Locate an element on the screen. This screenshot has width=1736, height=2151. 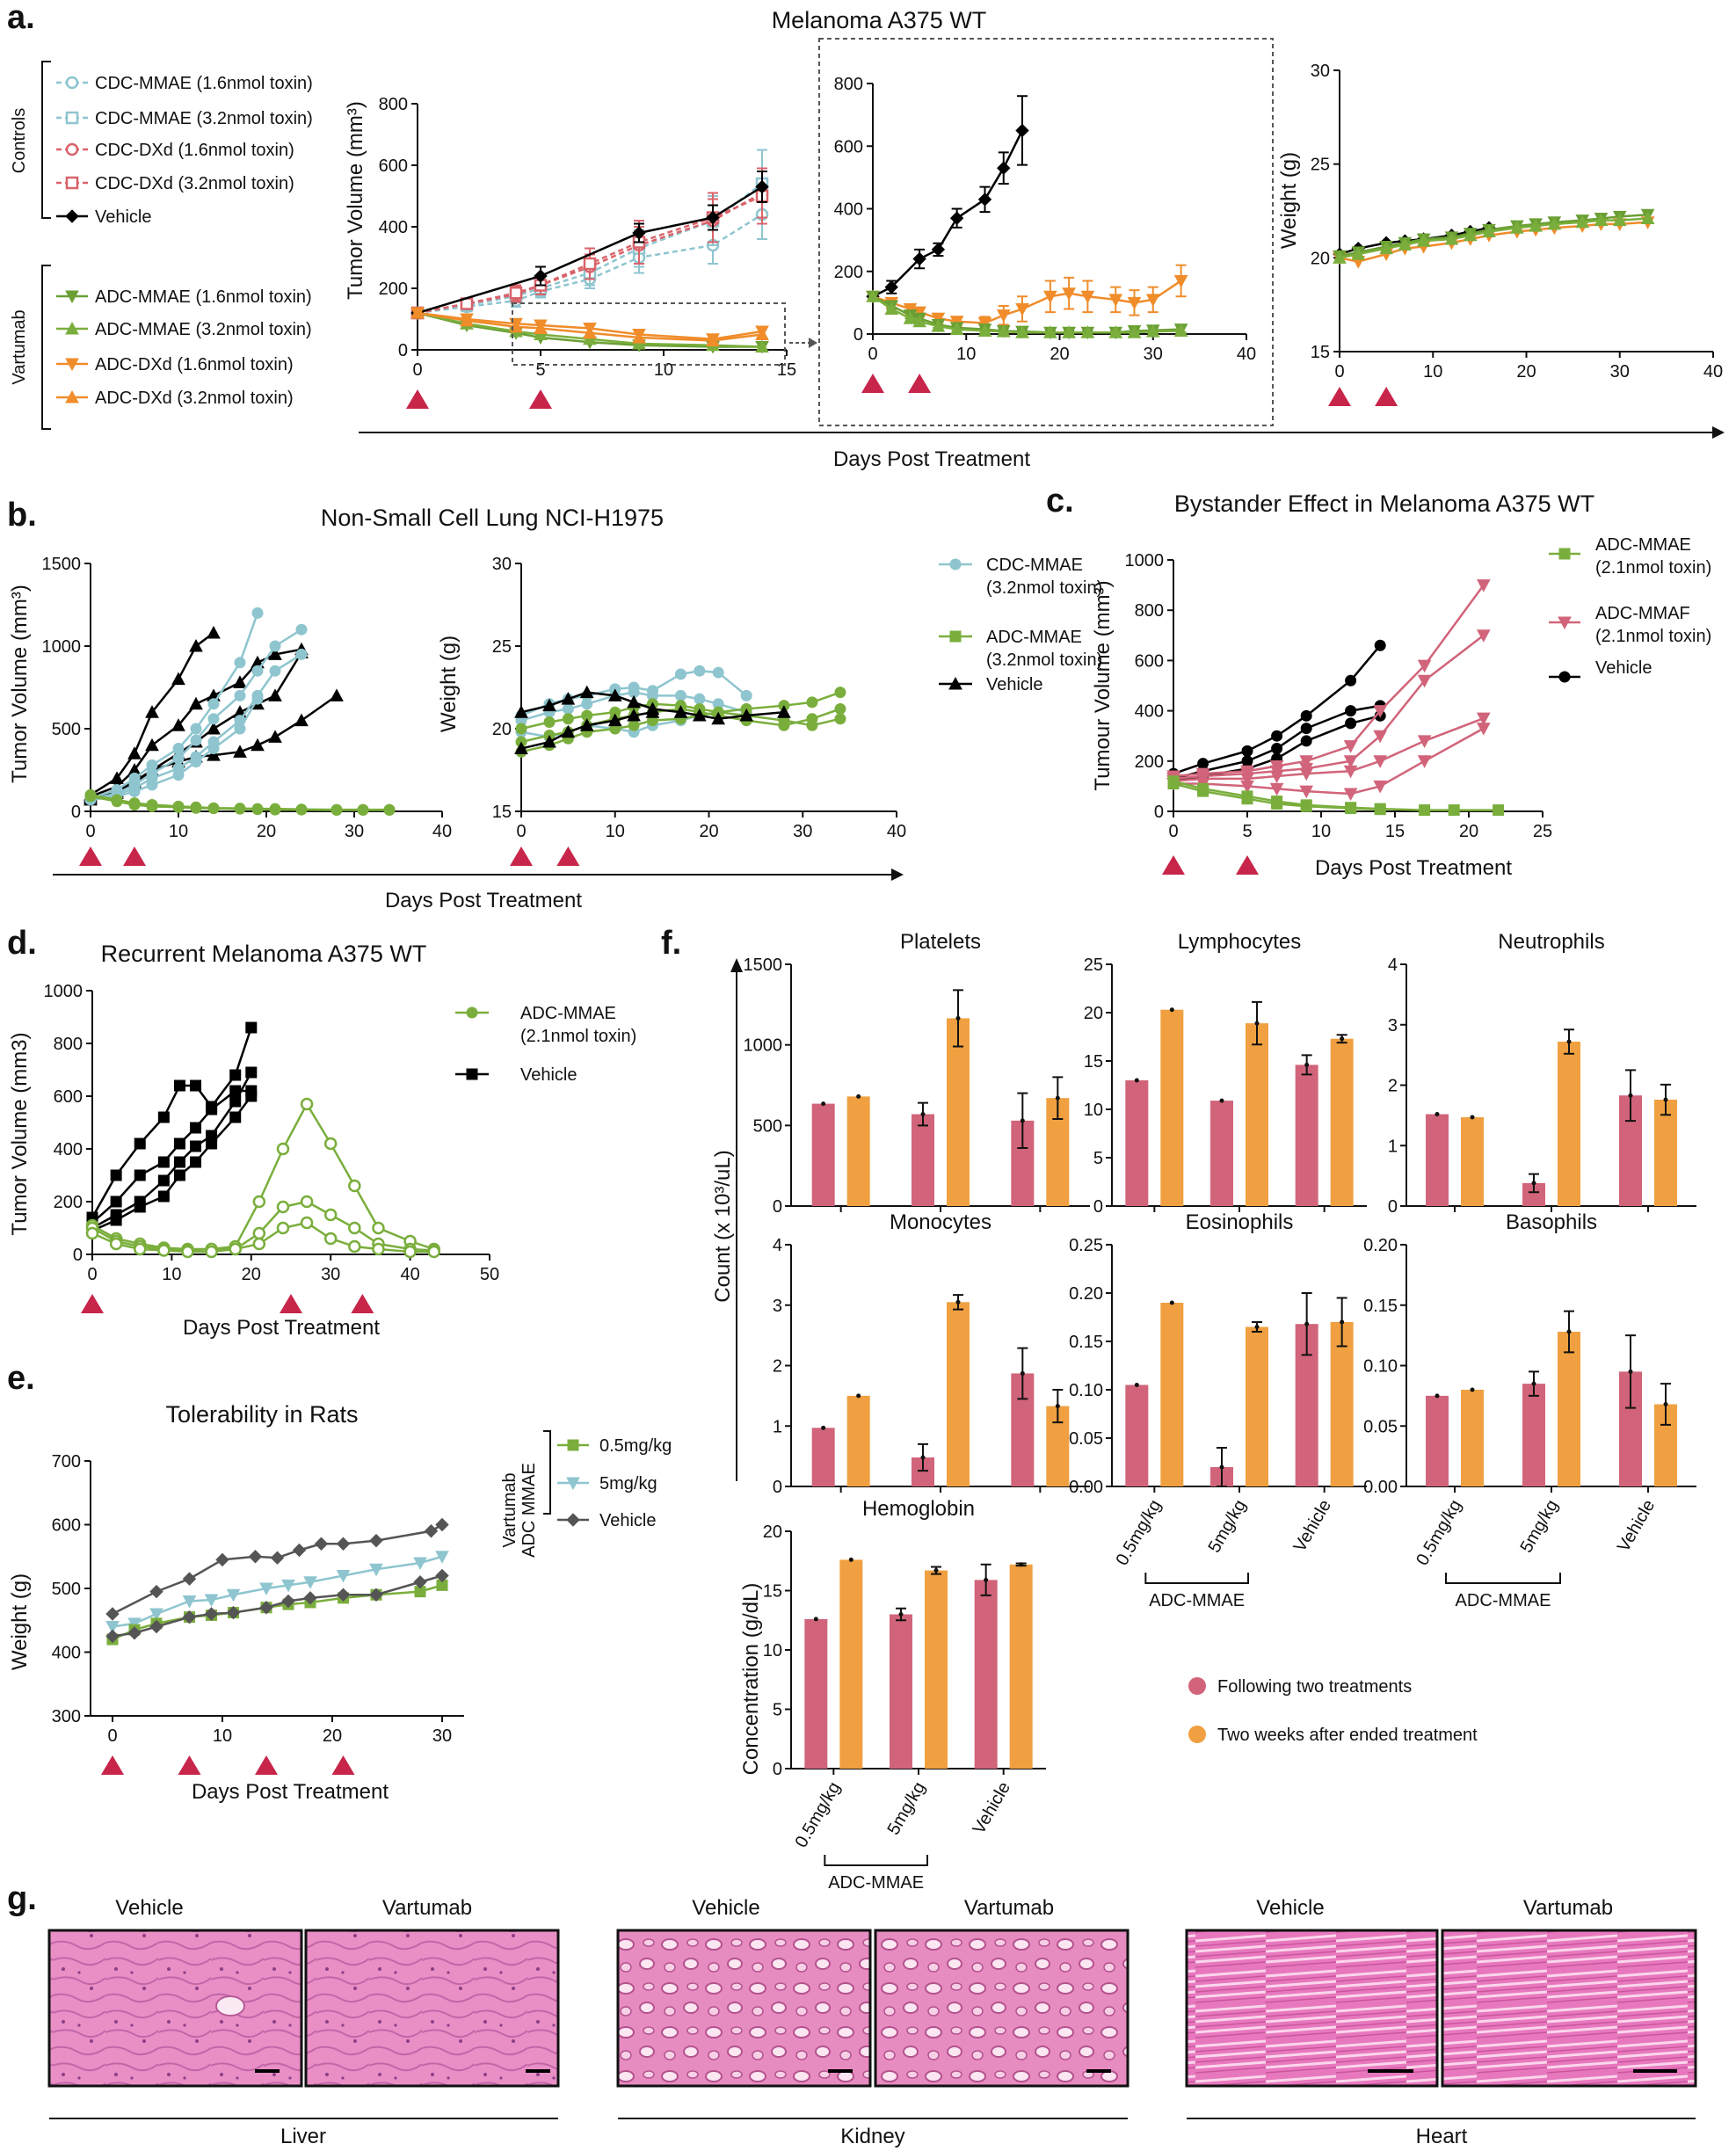
image-kidney-vehicle is located at coordinates (744, 2009).